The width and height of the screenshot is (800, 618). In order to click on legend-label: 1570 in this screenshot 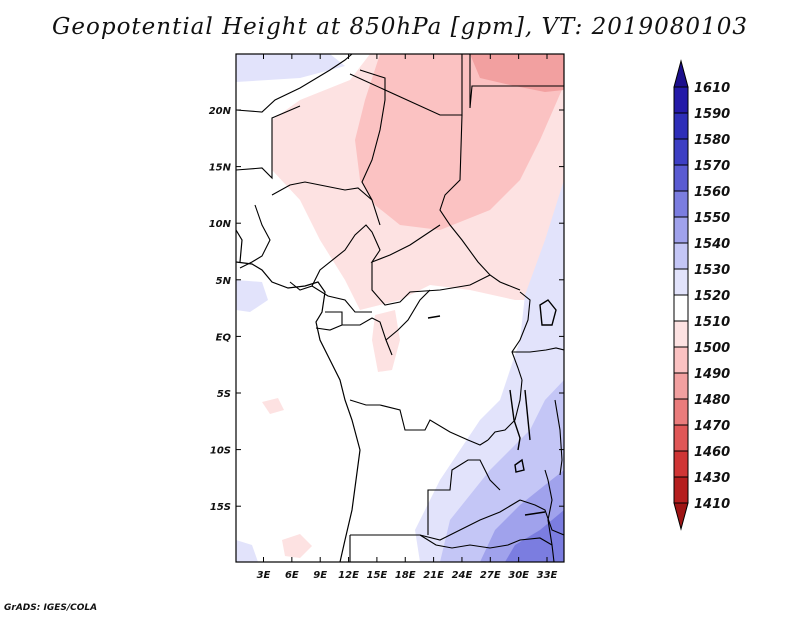, I will do `click(712, 166)`.